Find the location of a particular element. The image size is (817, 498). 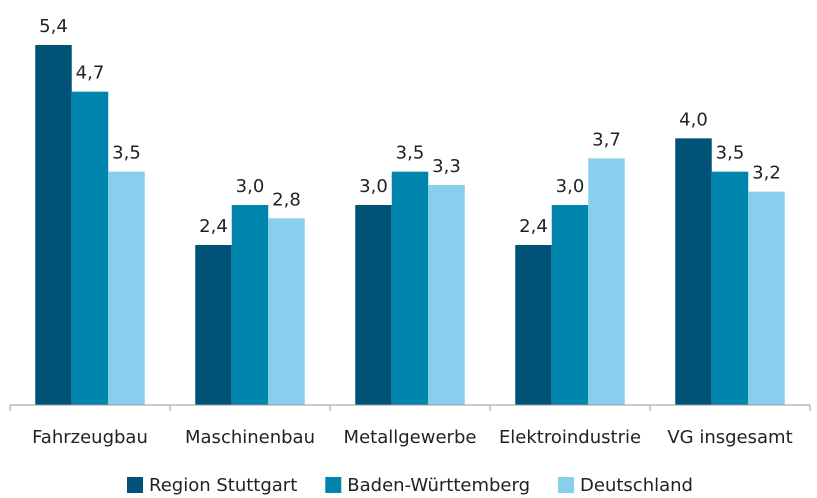

x-tick-label: VG insgesamt is located at coordinates (729, 437).